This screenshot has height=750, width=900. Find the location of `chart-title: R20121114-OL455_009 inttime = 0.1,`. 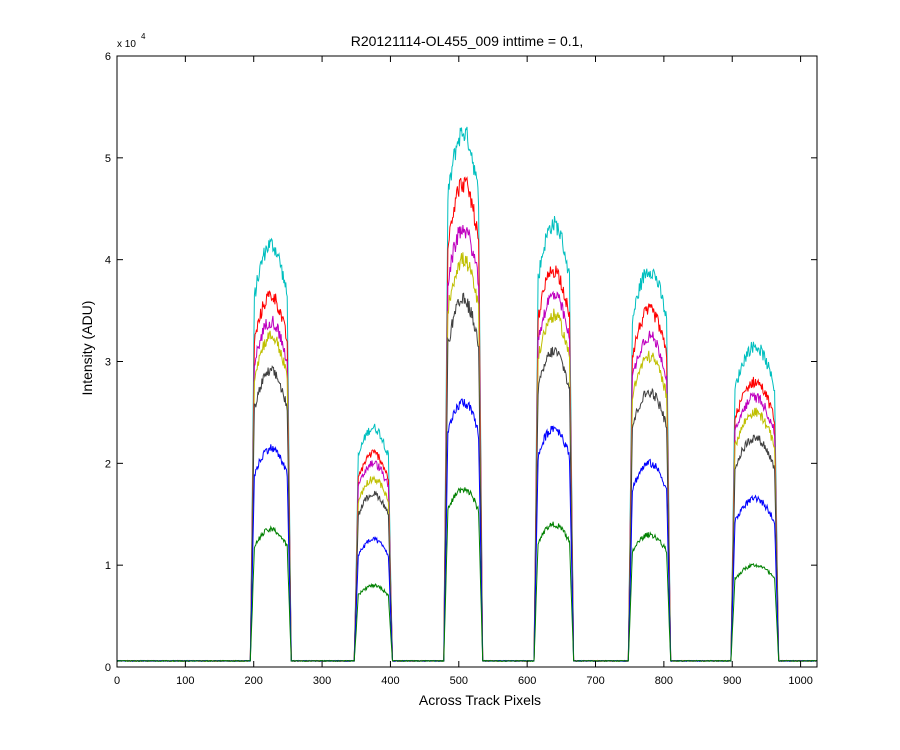

chart-title: R20121114-OL455_009 inttime = 0.1, is located at coordinates (467, 41).